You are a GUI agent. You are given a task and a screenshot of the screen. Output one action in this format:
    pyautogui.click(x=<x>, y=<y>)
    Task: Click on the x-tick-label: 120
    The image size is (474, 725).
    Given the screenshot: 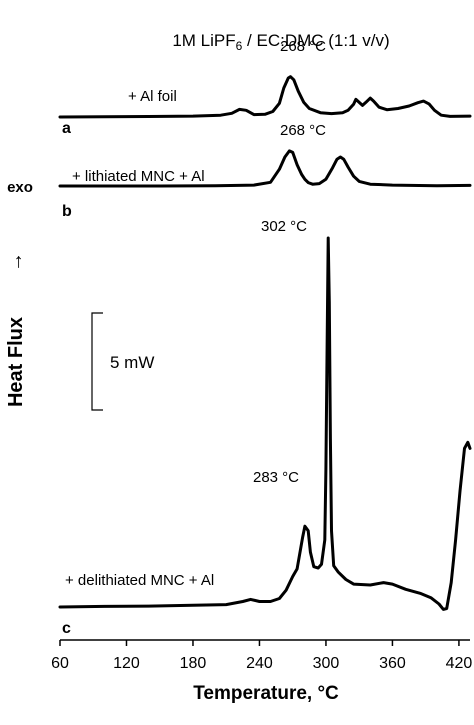 What is the action you would take?
    pyautogui.click(x=126, y=663)
    